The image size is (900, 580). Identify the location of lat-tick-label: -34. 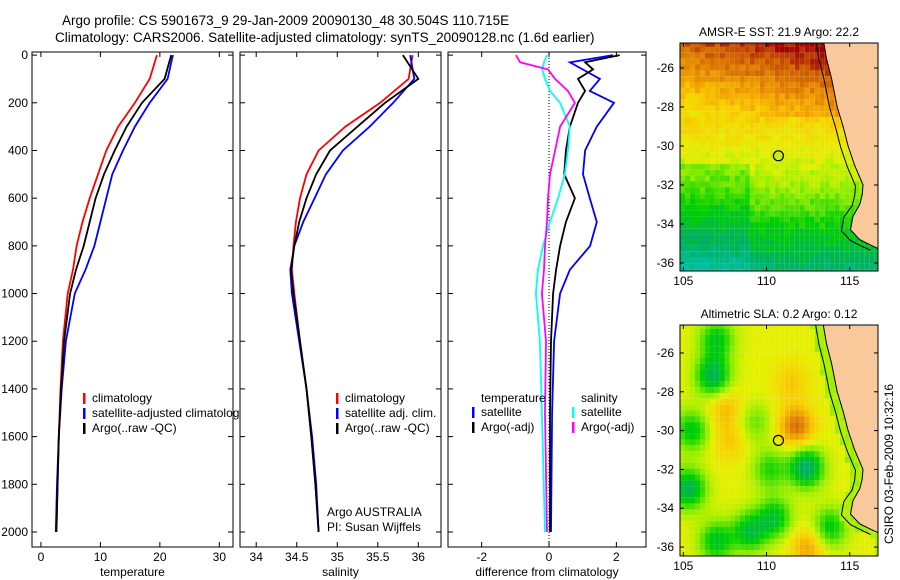
(666, 508).